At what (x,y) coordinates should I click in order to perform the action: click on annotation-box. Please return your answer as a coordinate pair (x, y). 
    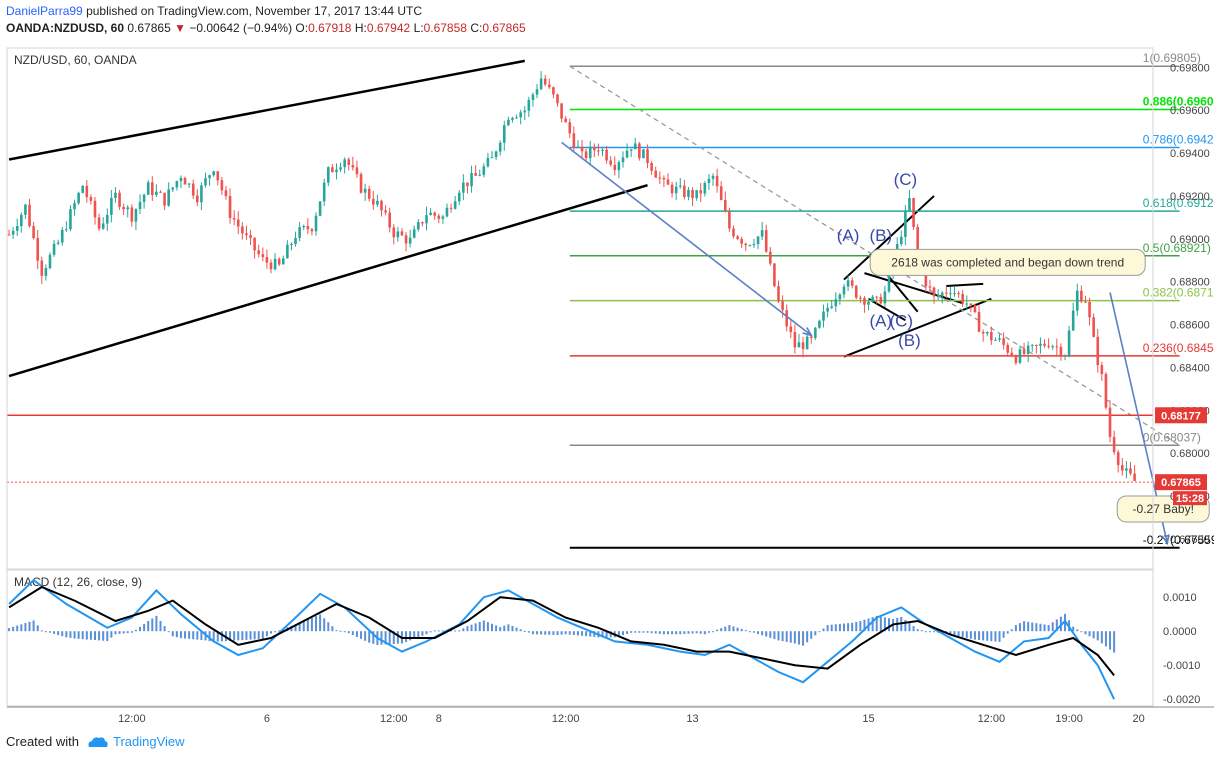
    Looking at the image, I should click on (1007, 262).